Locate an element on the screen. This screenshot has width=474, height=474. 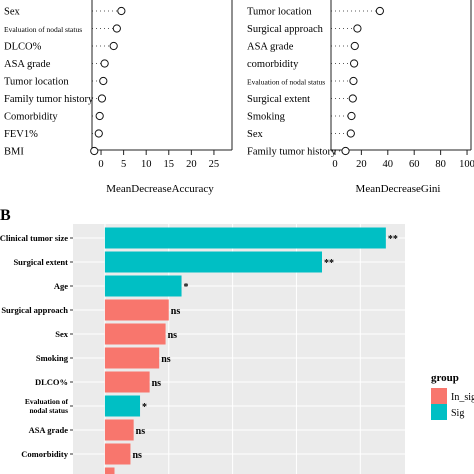
legend: group In_sig Sig is located at coordinates (452, 396).